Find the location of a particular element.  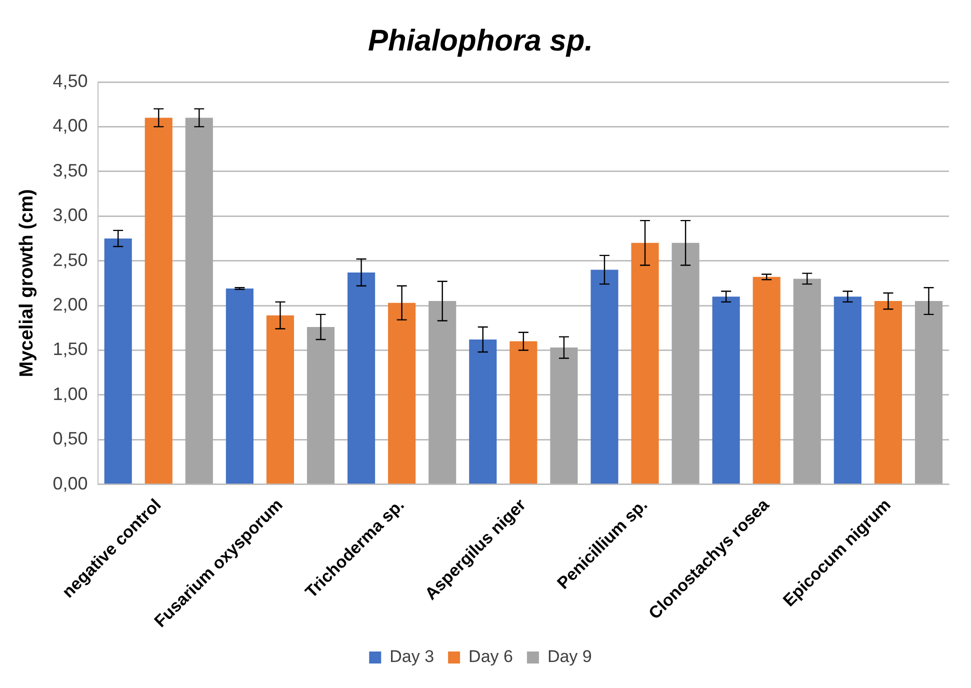

y-tick-label: 2,50 is located at coordinates (70, 260).